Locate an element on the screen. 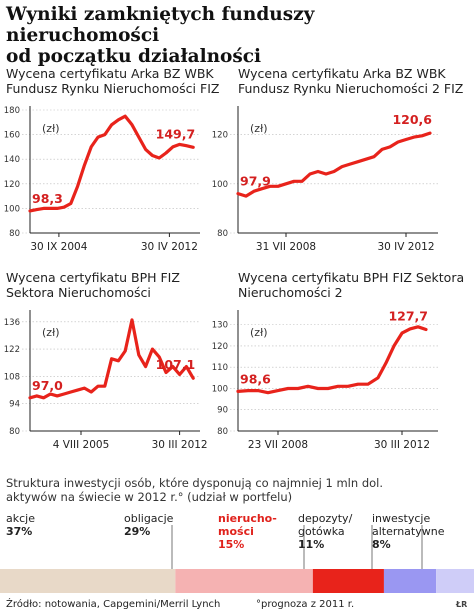  y-tick-label: 122 is located at coordinates (12, 350).